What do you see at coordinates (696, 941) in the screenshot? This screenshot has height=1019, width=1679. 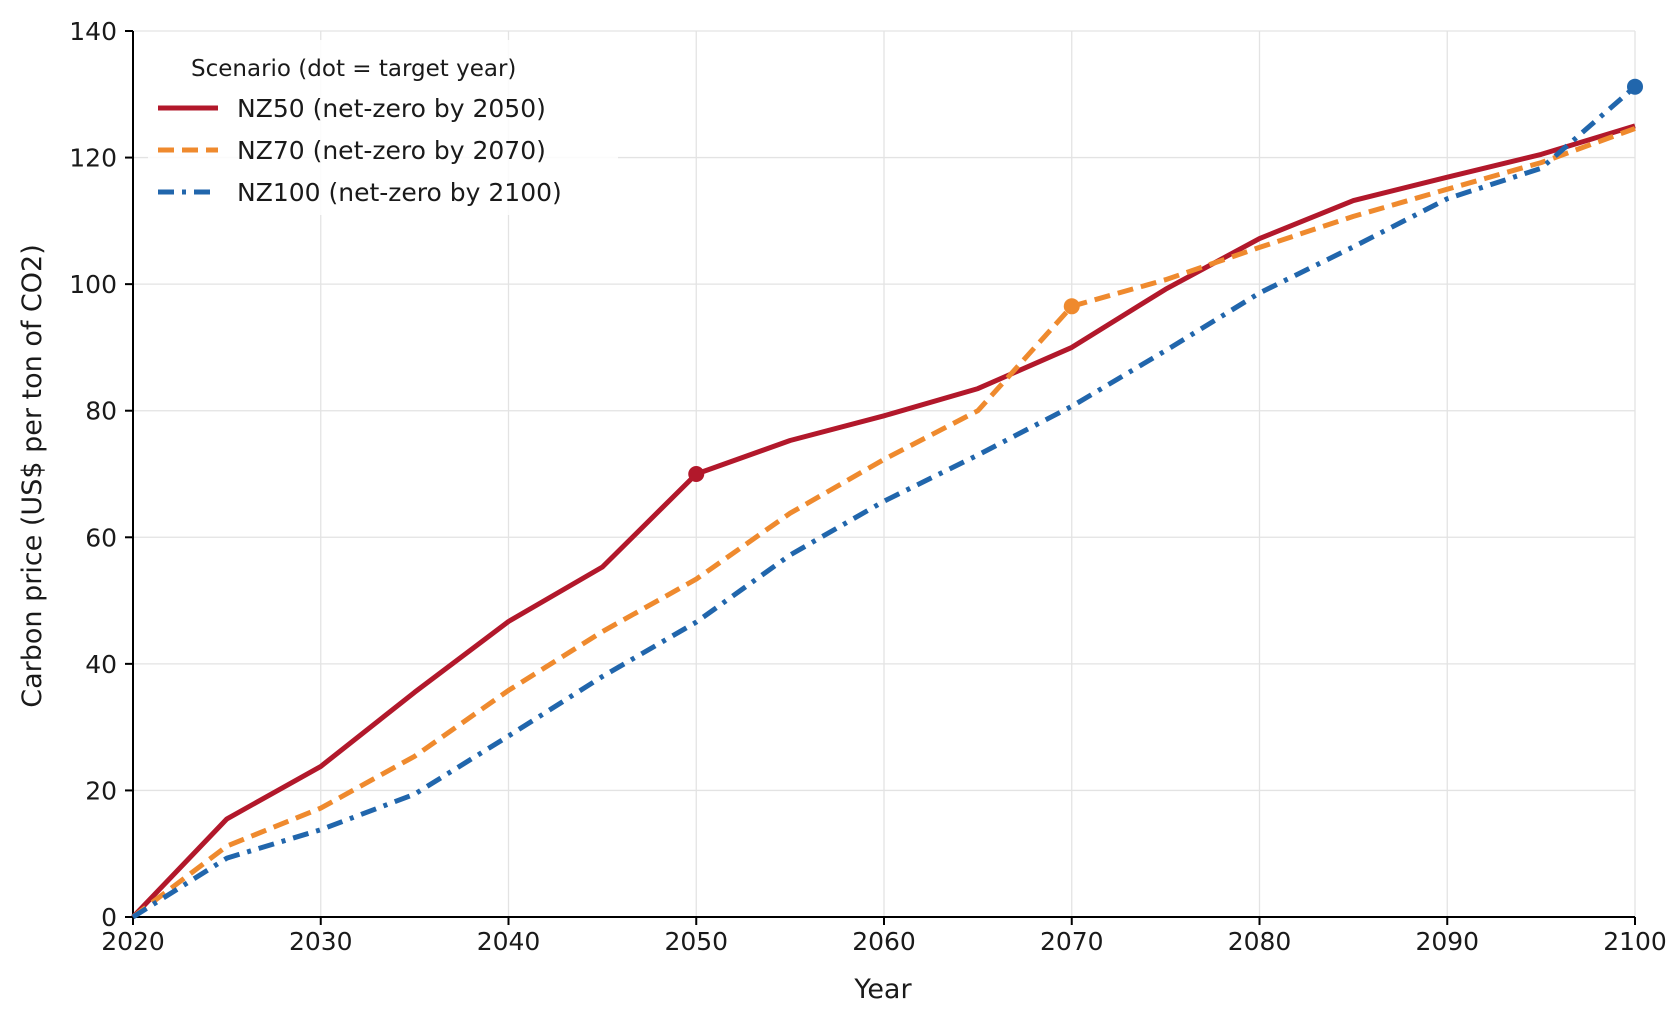 I see `x-tick-label: 2050` at bounding box center [696, 941].